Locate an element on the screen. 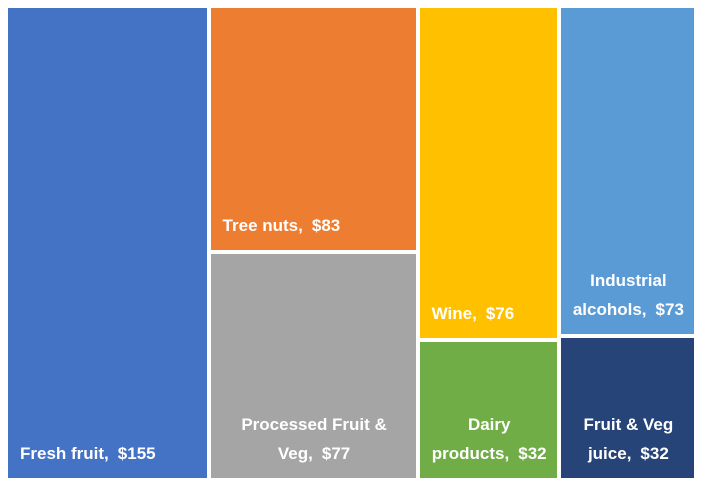  data-label: Processed Fruit & Veg, $77 is located at coordinates (314, 439).